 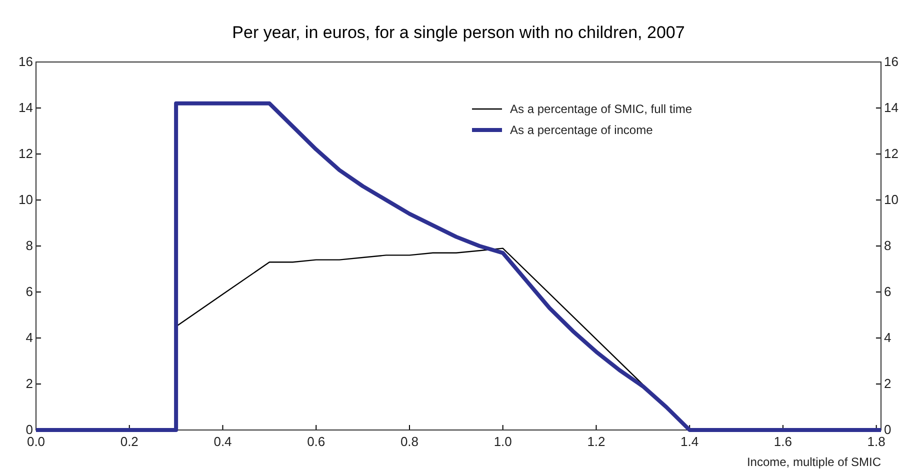 What do you see at coordinates (29, 246) in the screenshot?
I see `y-tick-label: 8` at bounding box center [29, 246].